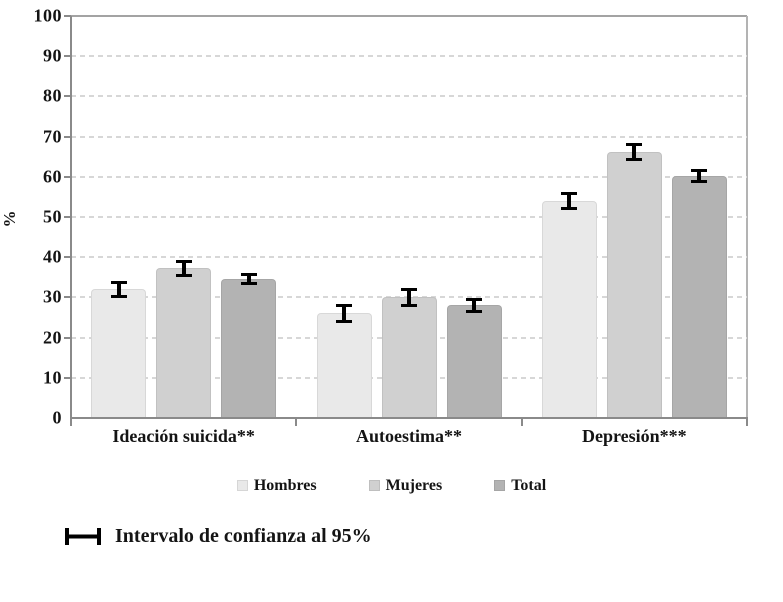 The image size is (783, 602). I want to click on y-tick-label: 80, so click(52, 95).